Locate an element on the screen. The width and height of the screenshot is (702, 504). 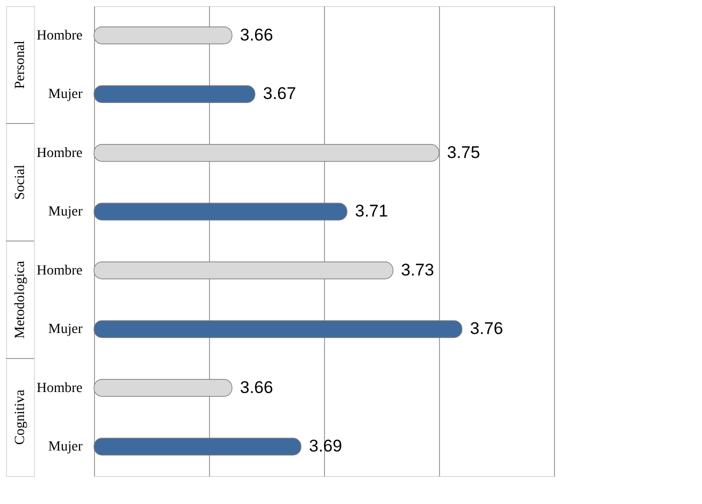
text: Cognitiva is located at coordinates (20, 416).